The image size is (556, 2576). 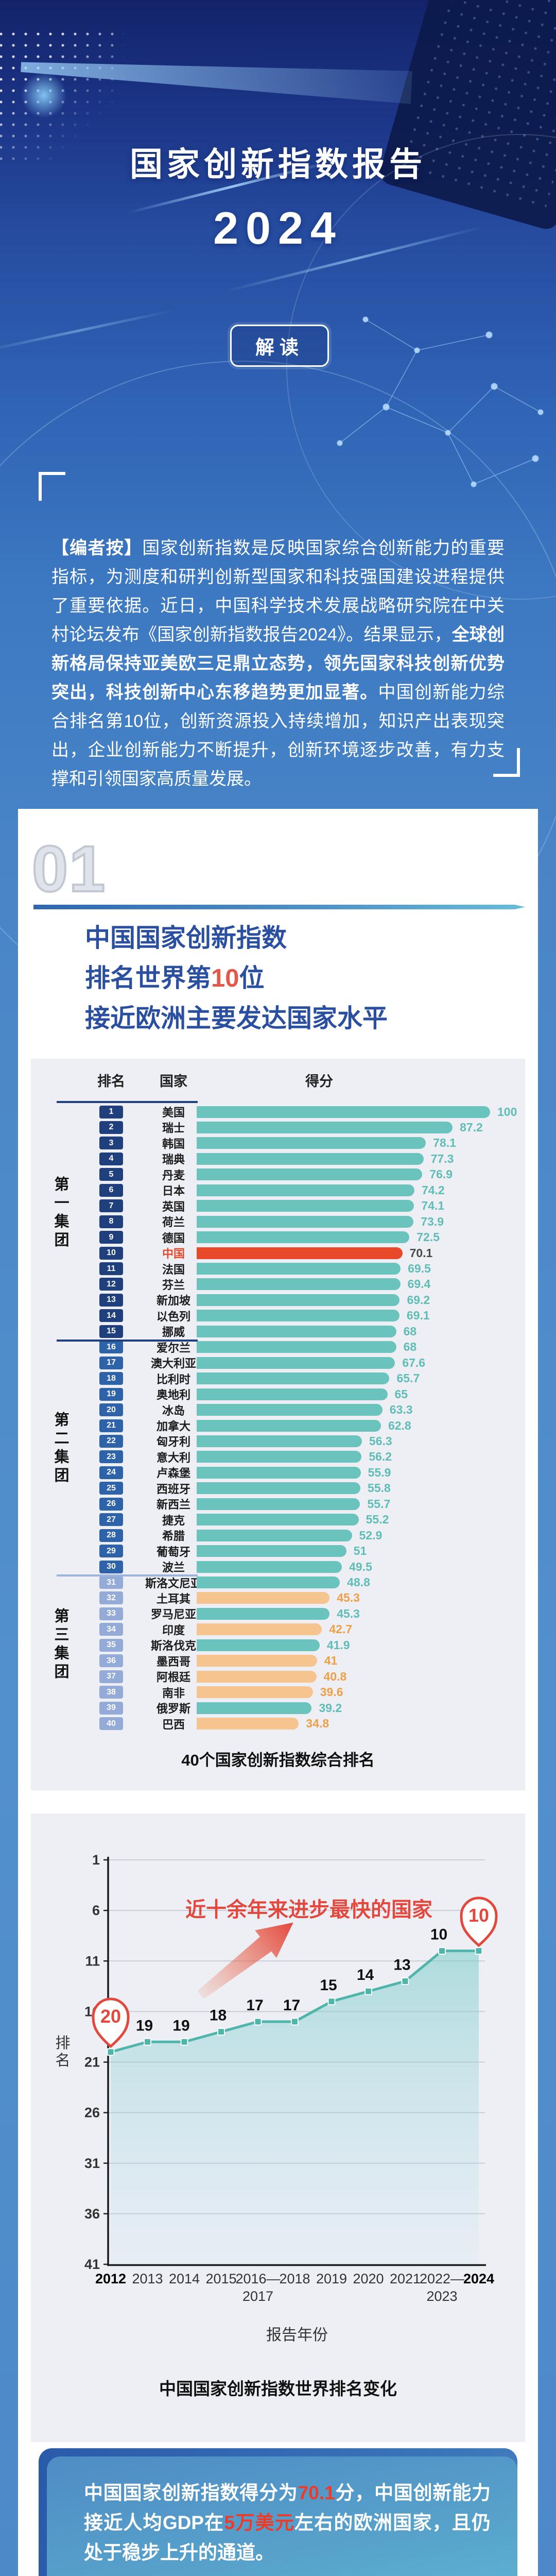 I want to click on score-value: 69.5, so click(x=419, y=1268).